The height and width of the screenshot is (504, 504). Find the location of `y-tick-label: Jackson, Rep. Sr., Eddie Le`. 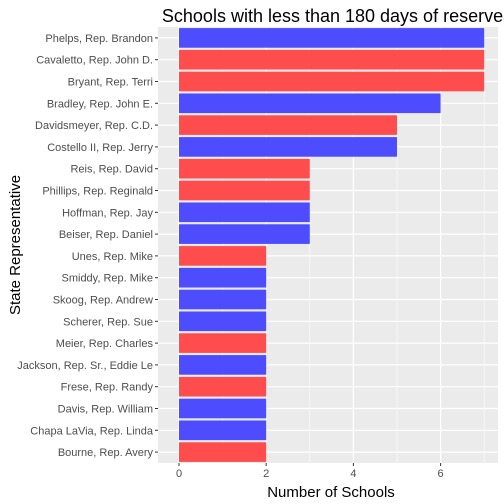

y-tick-label: Jackson, Rep. Sr., Eddie Le is located at coordinates (85, 366).